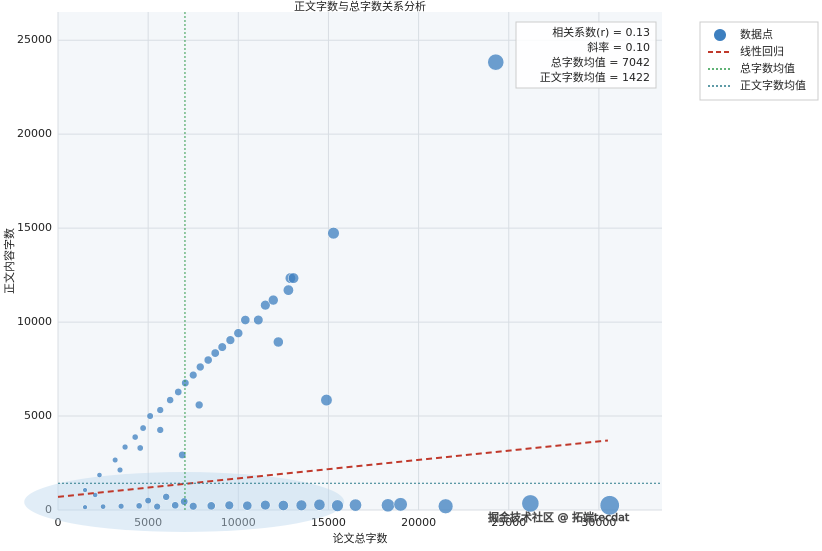 This screenshot has width=822, height=551. I want to click on x-tick-label: 25000, so click(508, 522).